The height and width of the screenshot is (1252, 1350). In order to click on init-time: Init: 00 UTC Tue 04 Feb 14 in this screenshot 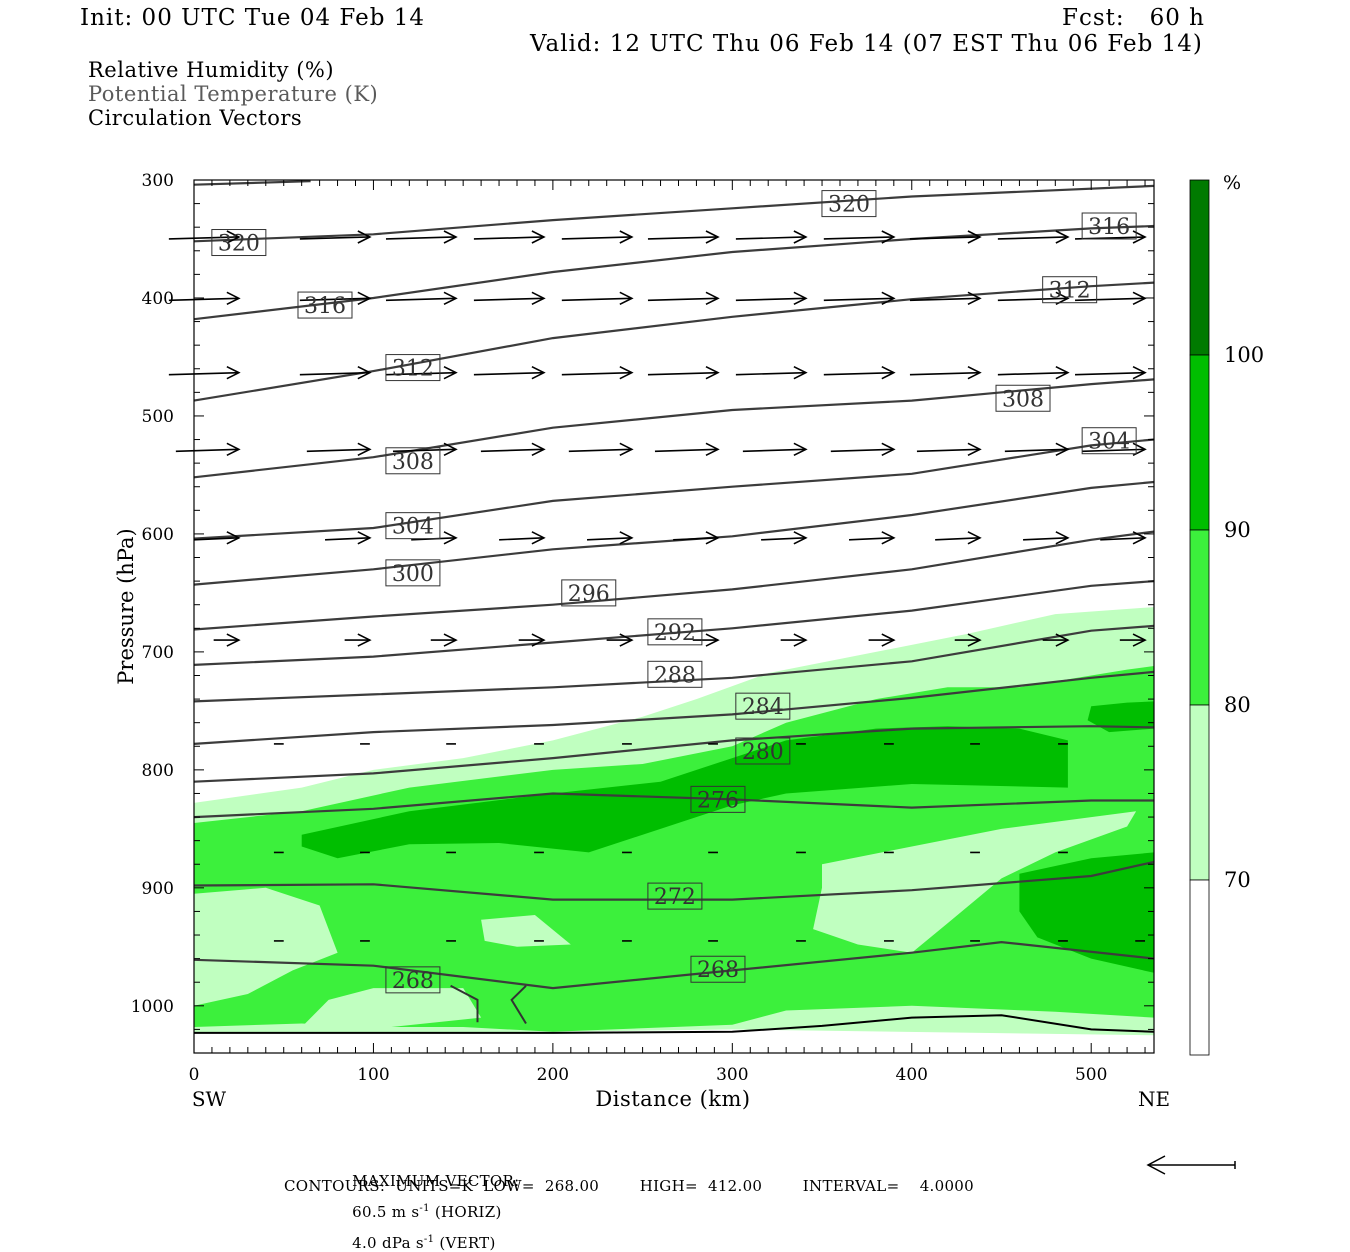, I will do `click(253, 18)`.